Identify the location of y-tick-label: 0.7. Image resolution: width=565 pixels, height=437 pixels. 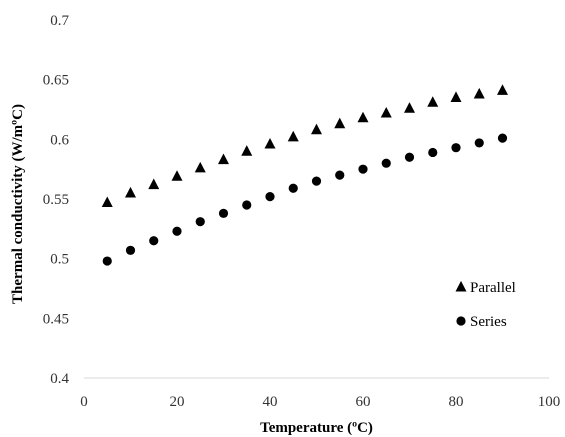
(59, 21).